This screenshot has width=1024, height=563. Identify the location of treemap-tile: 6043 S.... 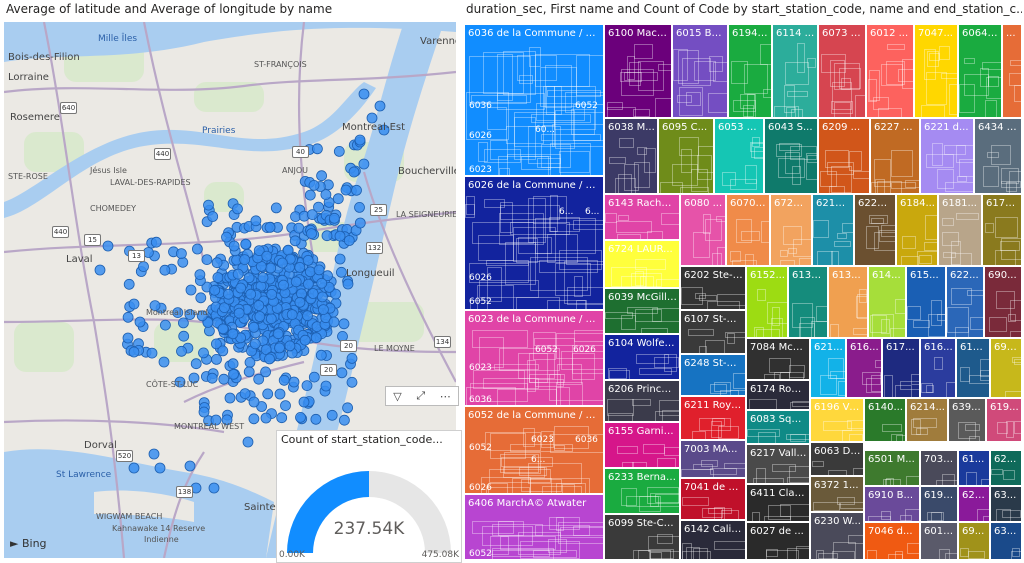
(791, 156).